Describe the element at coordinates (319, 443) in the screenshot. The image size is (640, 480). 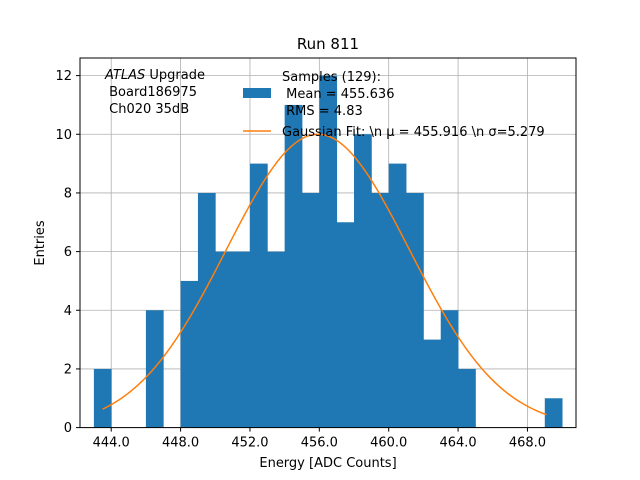
I see `x-tick-label: 456.0` at that location.